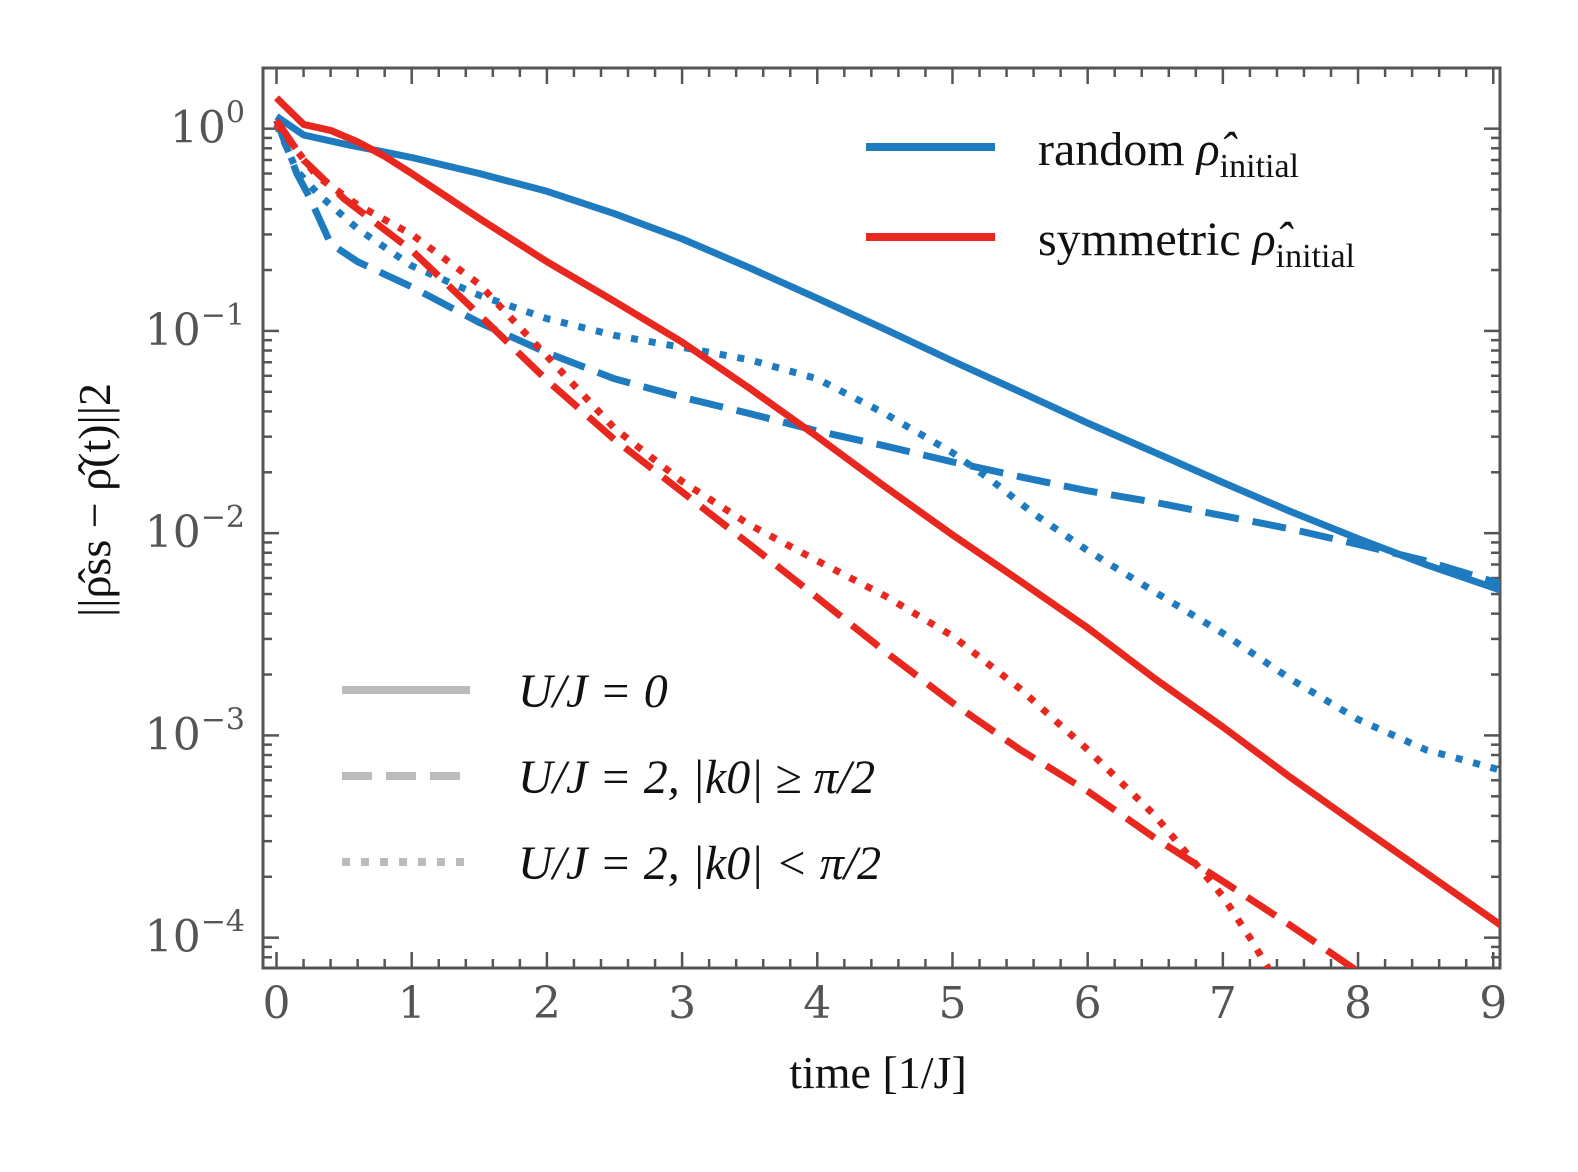 The width and height of the screenshot is (1578, 1172). I want to click on x-tick-label: 0, so click(277, 1003).